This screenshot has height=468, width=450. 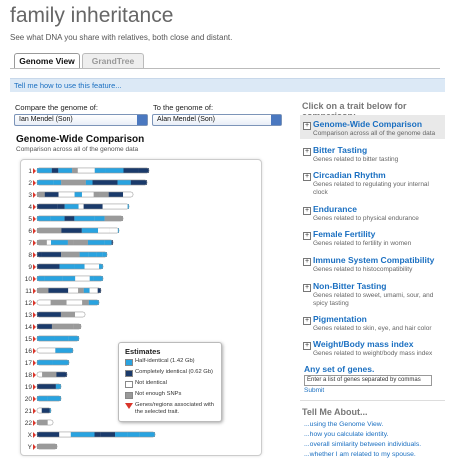 What do you see at coordinates (30, 183) in the screenshot?
I see `chromosome-label: 2` at bounding box center [30, 183].